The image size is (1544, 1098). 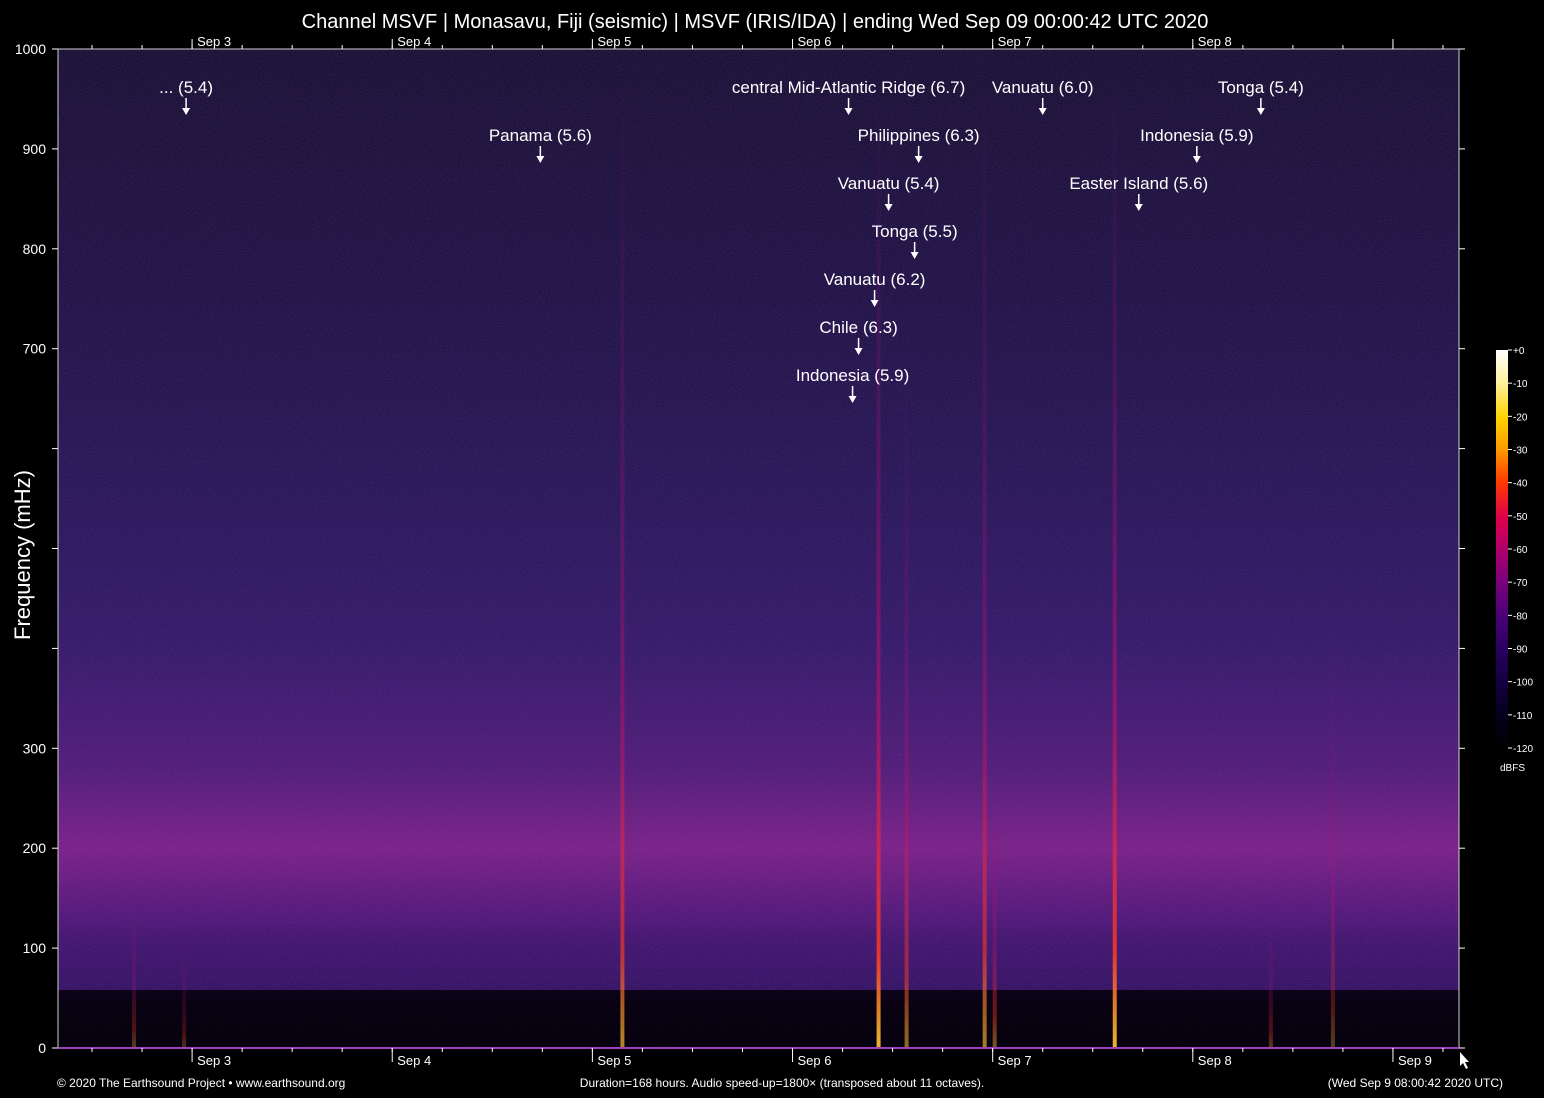 I want to click on y-tick-label: 100, so click(x=35, y=948).